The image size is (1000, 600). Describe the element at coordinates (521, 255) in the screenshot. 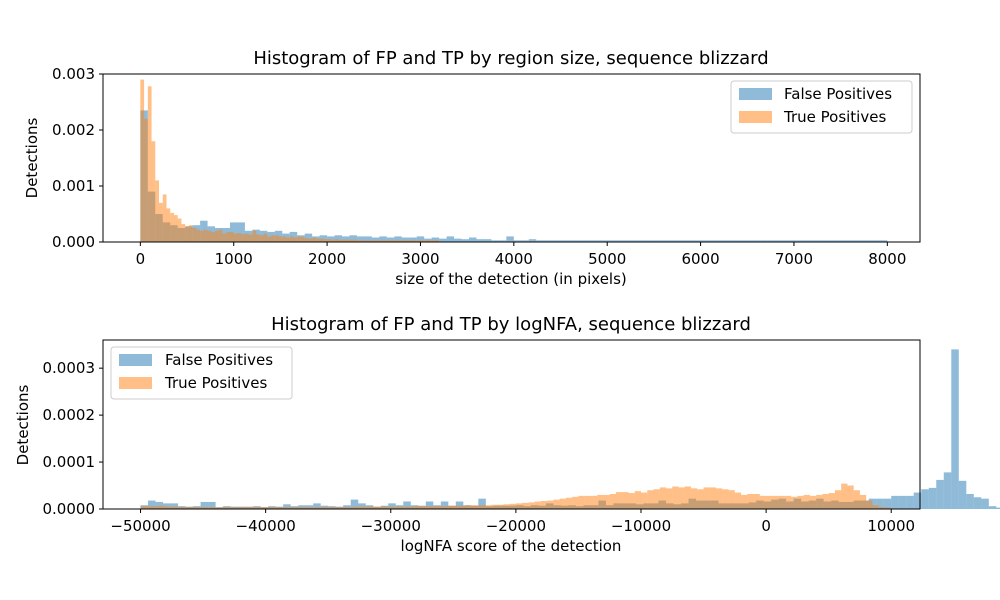

I see `x-axis: 0 1000 2000 3000 4000 5000 6000 7000 8000` at that location.